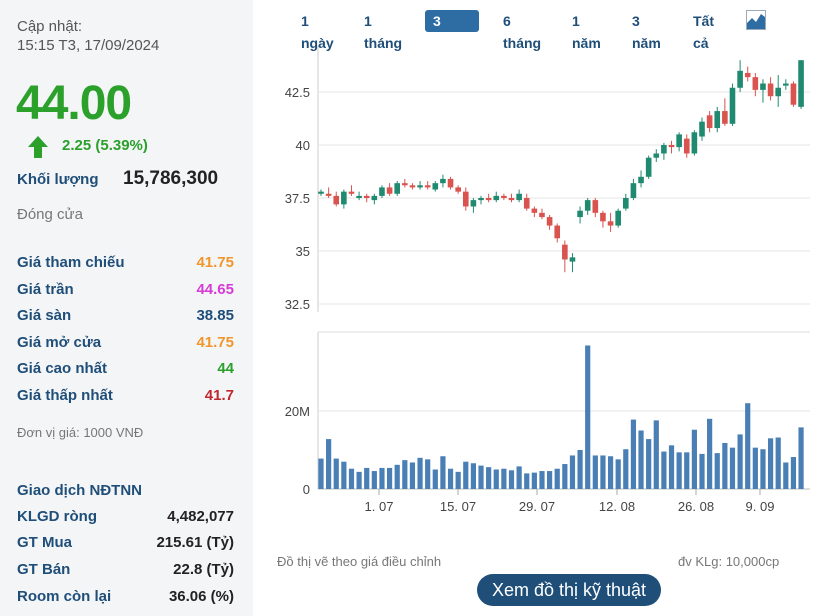  Describe the element at coordinates (80, 490) in the screenshot. I see `foreign-title: Giao dịch NĐTNN` at that location.